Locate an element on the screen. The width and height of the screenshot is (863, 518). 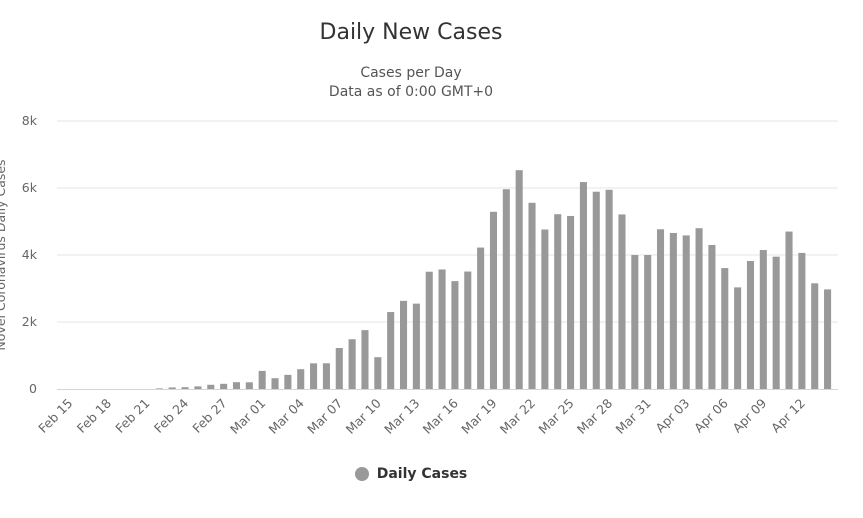
legend-label: Daily Cases is located at coordinates (422, 474).